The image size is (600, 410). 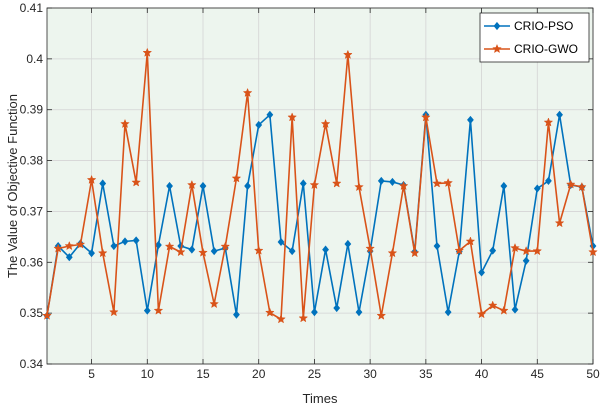 I want to click on x-tick-label: 35, so click(x=426, y=374).